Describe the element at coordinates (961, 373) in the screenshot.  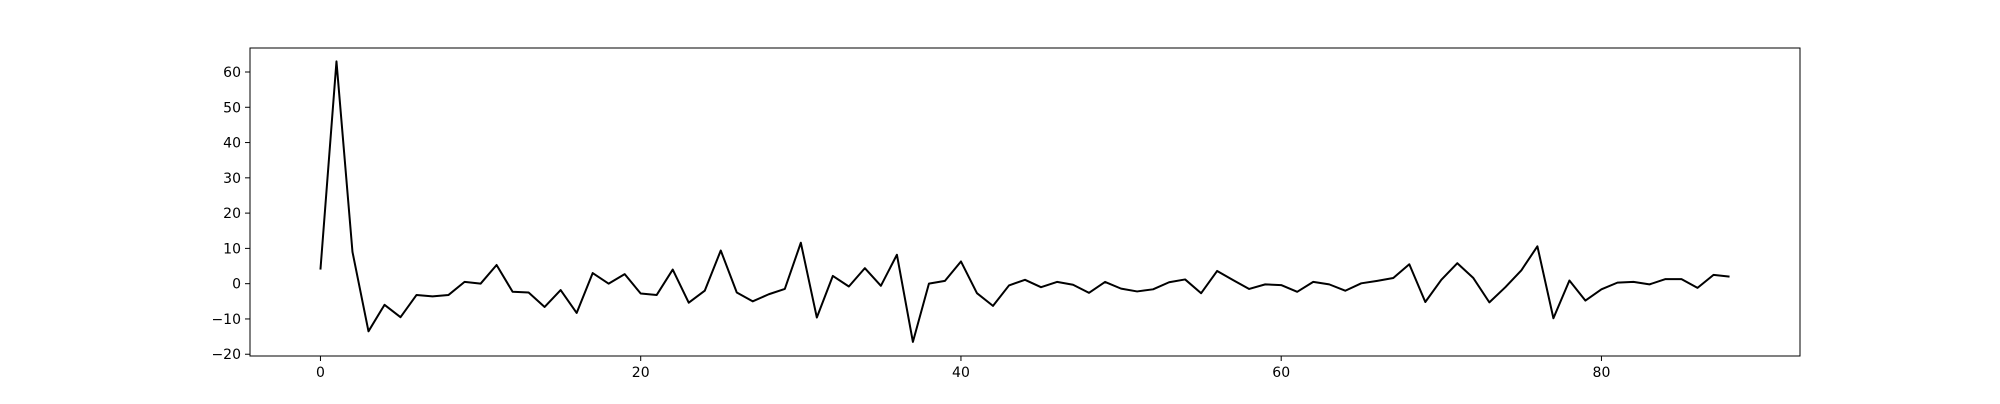
I see `x-tick-label: 40` at that location.